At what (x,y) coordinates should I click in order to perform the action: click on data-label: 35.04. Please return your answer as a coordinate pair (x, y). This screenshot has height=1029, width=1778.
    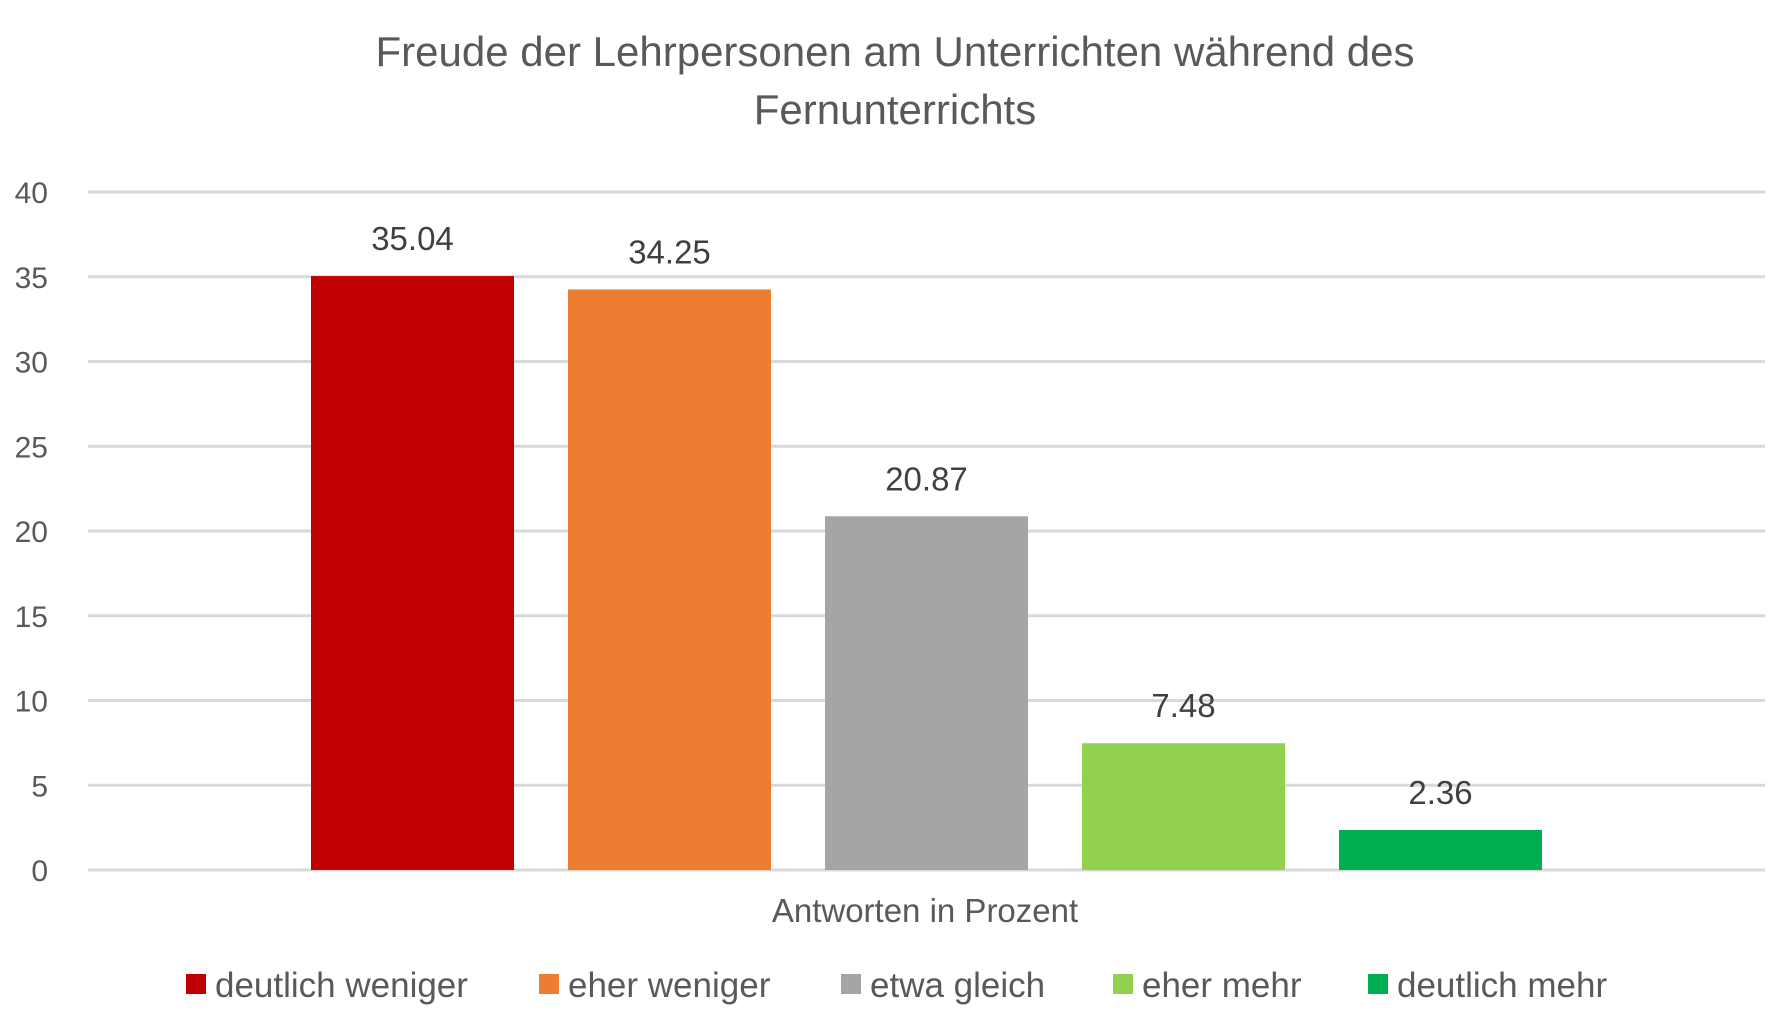
    Looking at the image, I should click on (412, 238).